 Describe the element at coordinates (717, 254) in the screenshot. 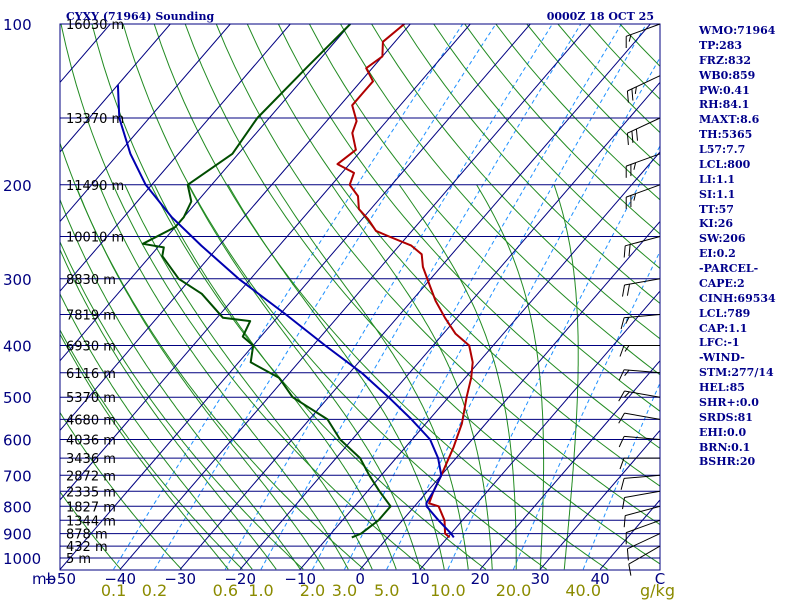

I see `index-entry: EI:0.2` at that location.